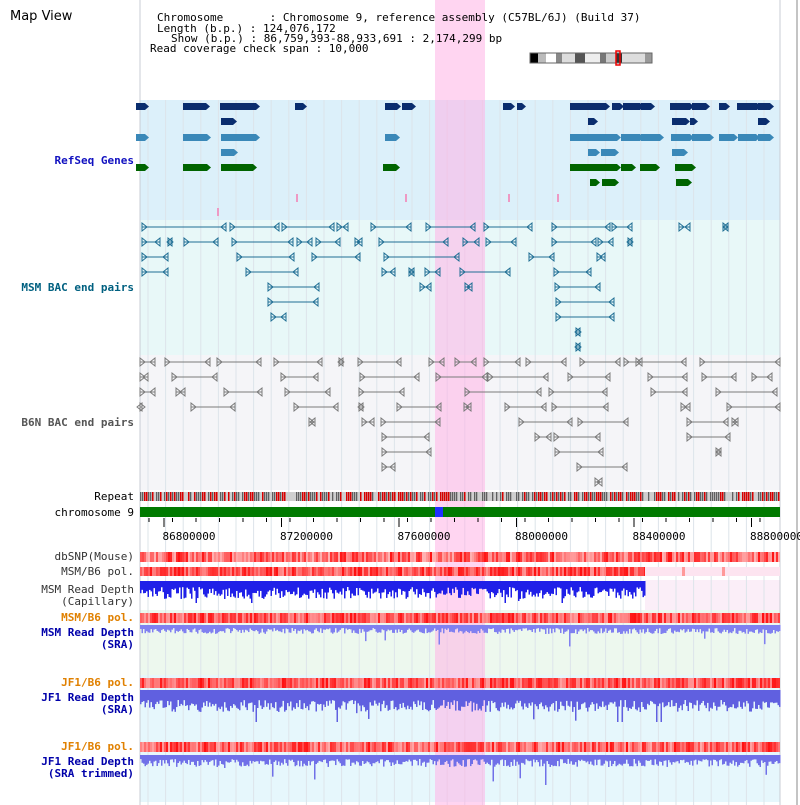 The image size is (800, 805). Describe the element at coordinates (195, 137) in the screenshot. I see `refseq-gene` at that location.